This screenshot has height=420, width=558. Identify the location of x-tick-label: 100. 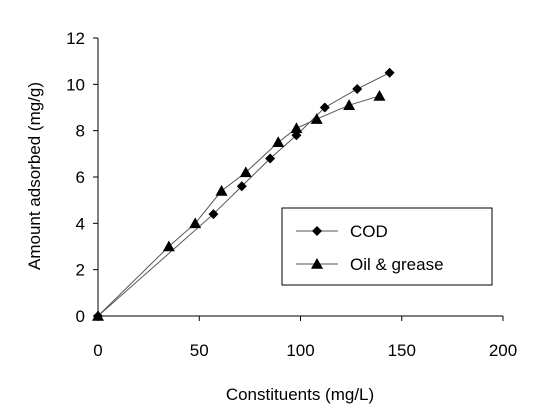
(300, 350).